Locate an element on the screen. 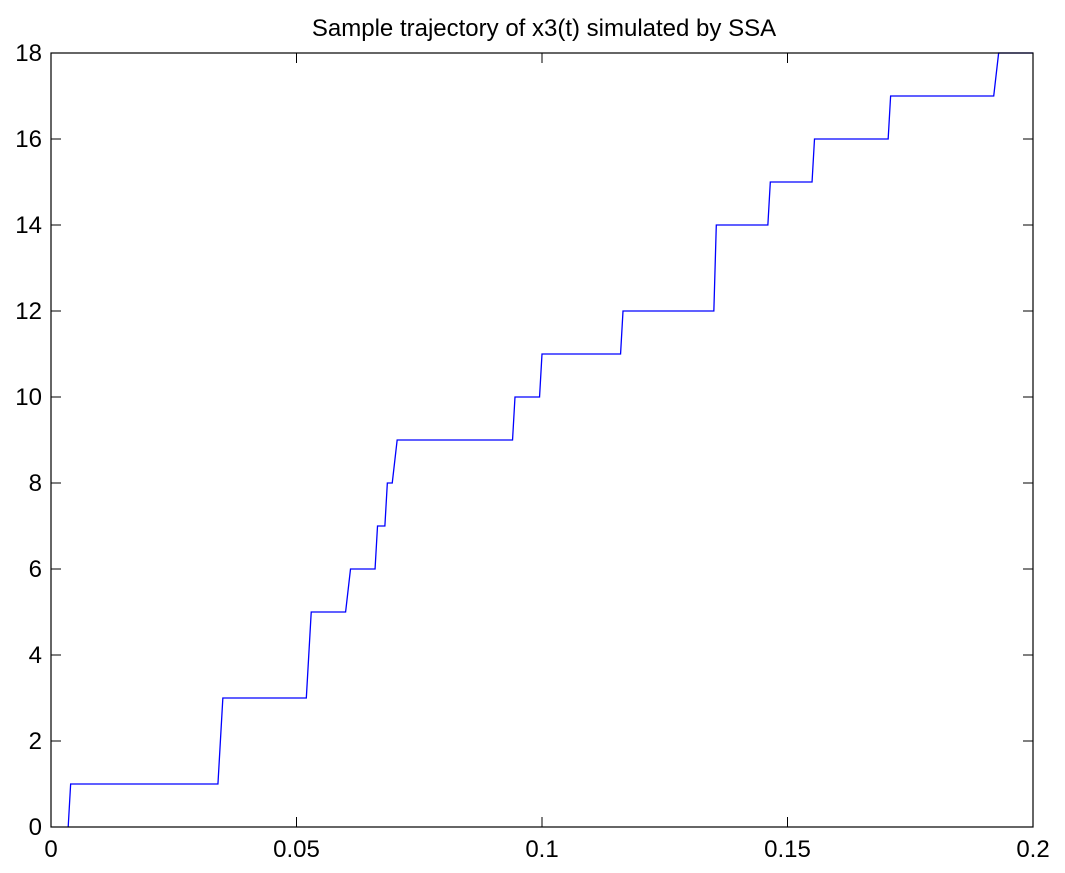 The height and width of the screenshot is (873, 1065). y-tick-label: 12 is located at coordinates (28, 311).